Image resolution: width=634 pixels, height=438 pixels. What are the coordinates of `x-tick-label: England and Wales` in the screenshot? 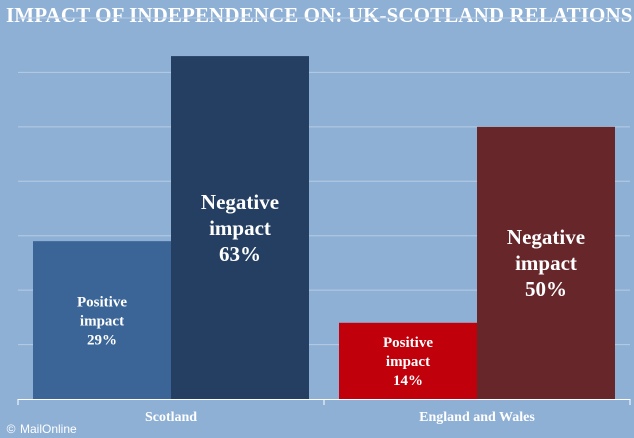 It's located at (477, 417).